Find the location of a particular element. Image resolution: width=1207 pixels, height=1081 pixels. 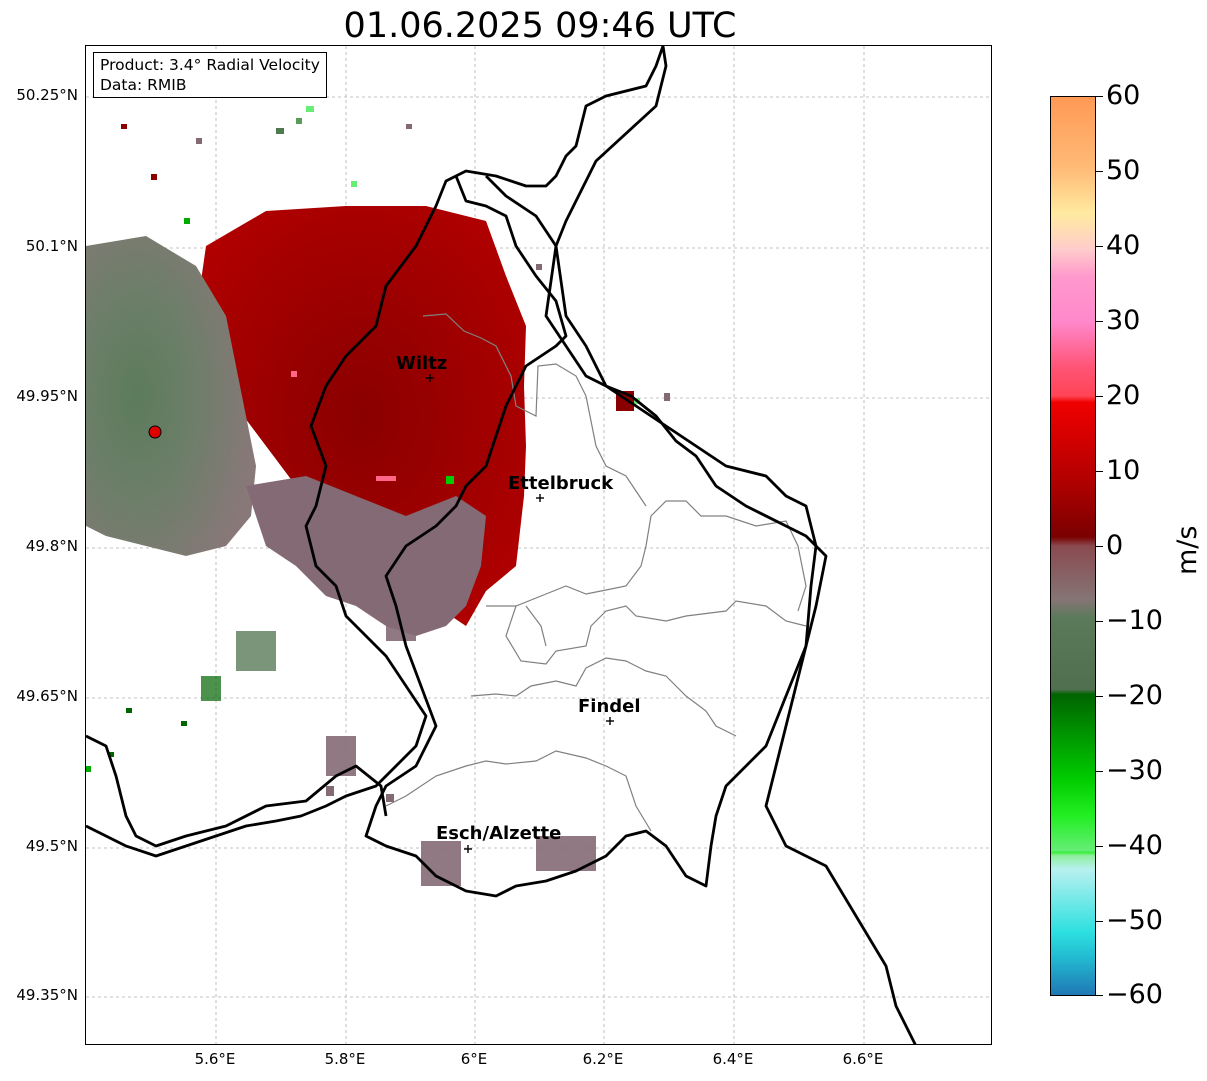

lon-tick-label: 6.4°E is located at coordinates (733, 1059).